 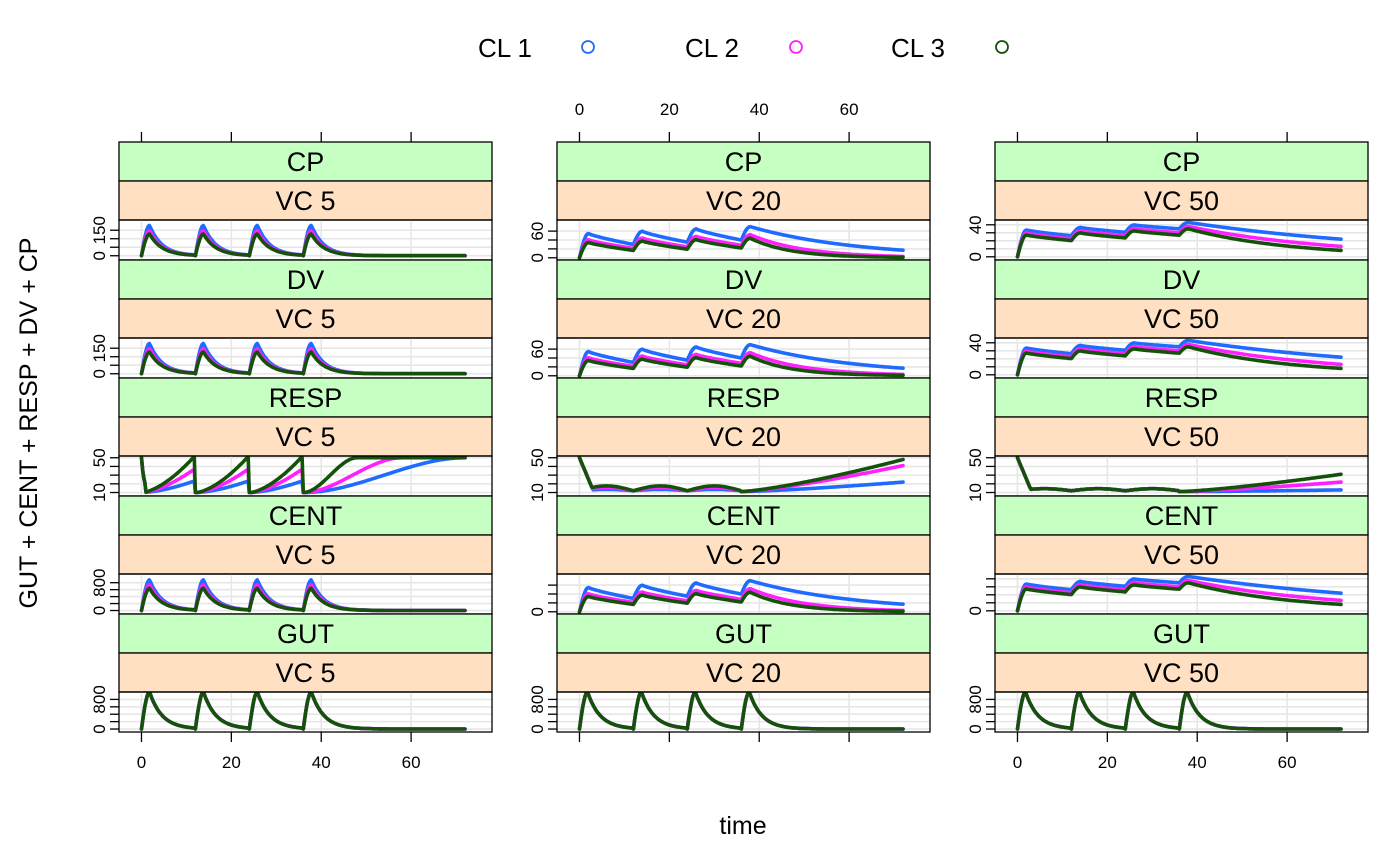 I want to click on legend-label: CL 2, so click(x=712, y=48).